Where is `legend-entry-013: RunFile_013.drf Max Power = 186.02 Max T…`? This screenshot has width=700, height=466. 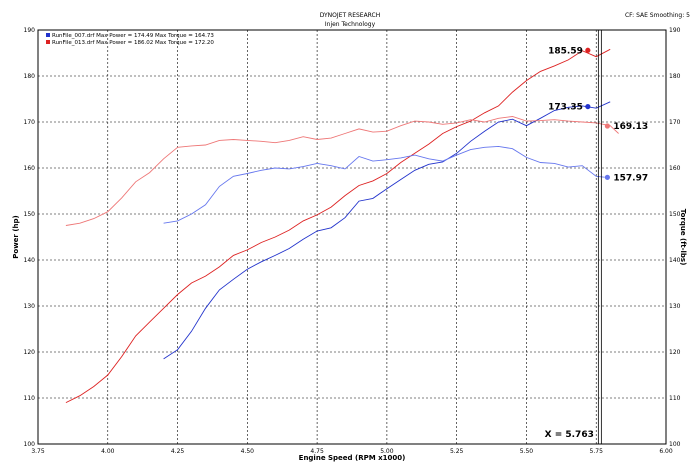
legend-entry-013: RunFile_013.drf Max Power = 186.02 Max T… is located at coordinates (133, 43).